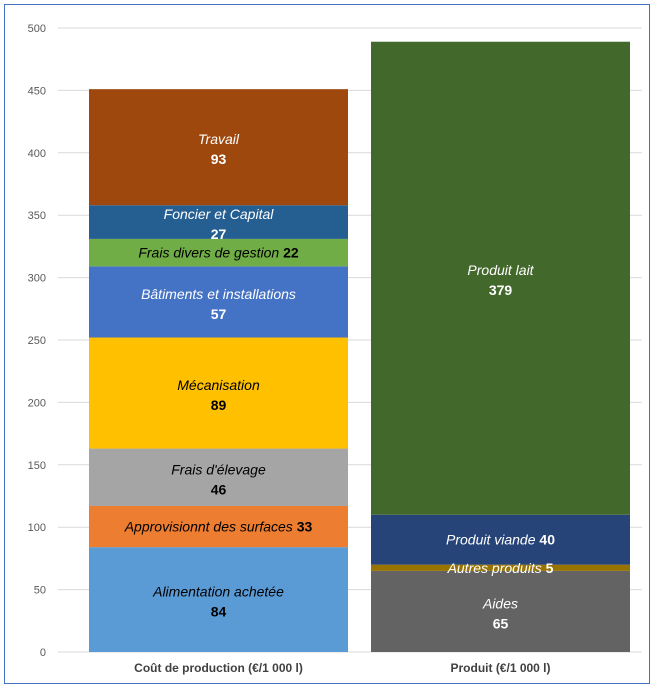  I want to click on segment-label: Produit viande, so click(492, 540).